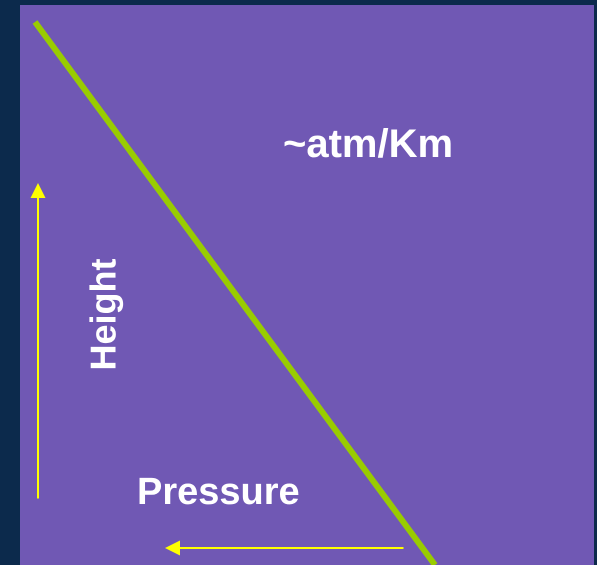  What do you see at coordinates (218, 492) in the screenshot?
I see `x-axis-title: Pressure` at bounding box center [218, 492].